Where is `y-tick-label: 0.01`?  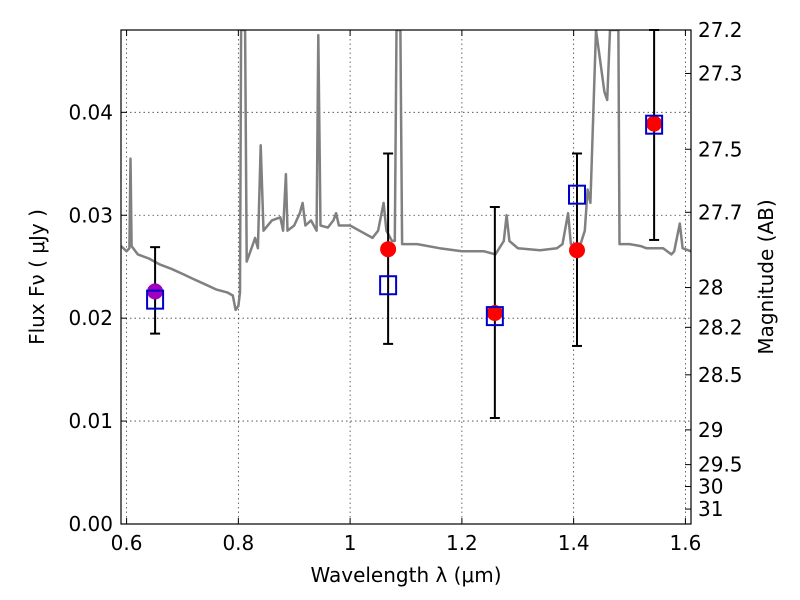 y-tick-label: 0.01 is located at coordinates (90, 421).